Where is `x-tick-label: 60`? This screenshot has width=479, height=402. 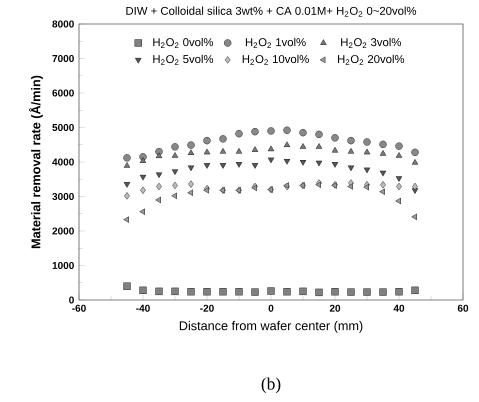 x-tick-label: 60 is located at coordinates (463, 308).